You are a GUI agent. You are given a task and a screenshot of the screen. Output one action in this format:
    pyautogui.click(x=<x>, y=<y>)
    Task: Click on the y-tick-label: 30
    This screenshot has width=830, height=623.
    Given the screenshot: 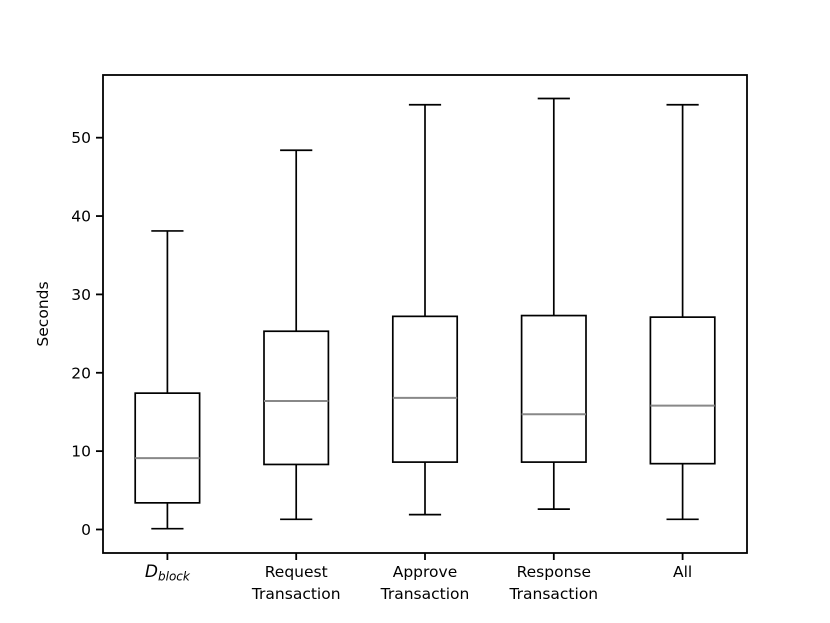 What is the action you would take?
    pyautogui.click(x=81, y=295)
    